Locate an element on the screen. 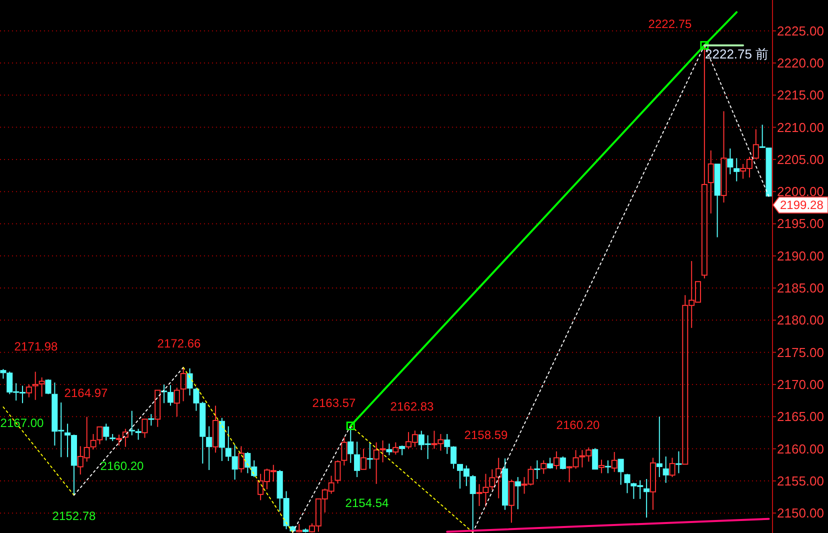 The height and width of the screenshot is (533, 828). annotation: 2222.75 is located at coordinates (670, 24).